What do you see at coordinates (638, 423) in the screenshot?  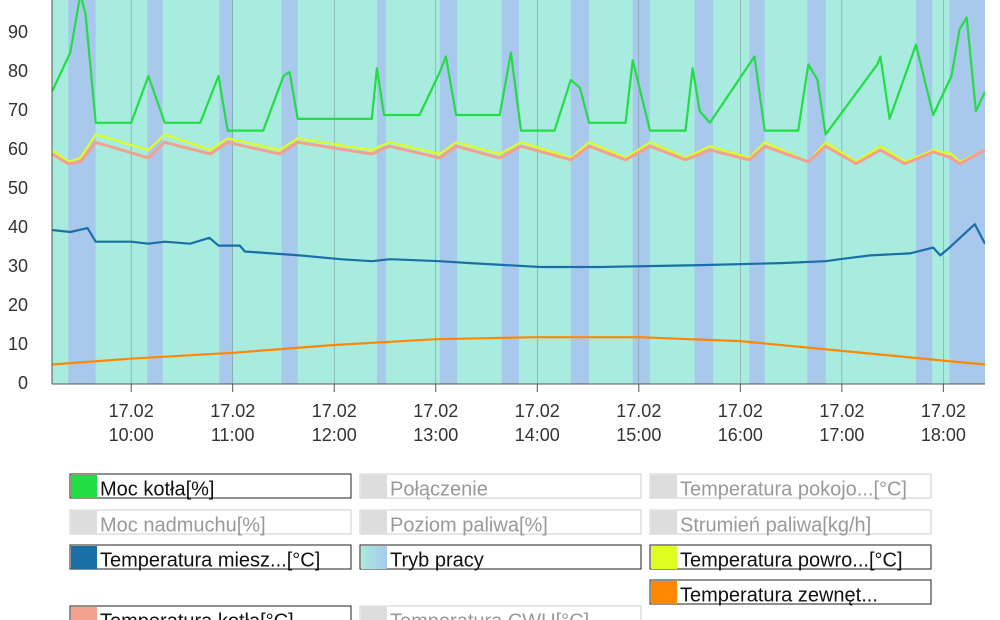 I see `x-tick-label: 17.02 15:00` at bounding box center [638, 423].